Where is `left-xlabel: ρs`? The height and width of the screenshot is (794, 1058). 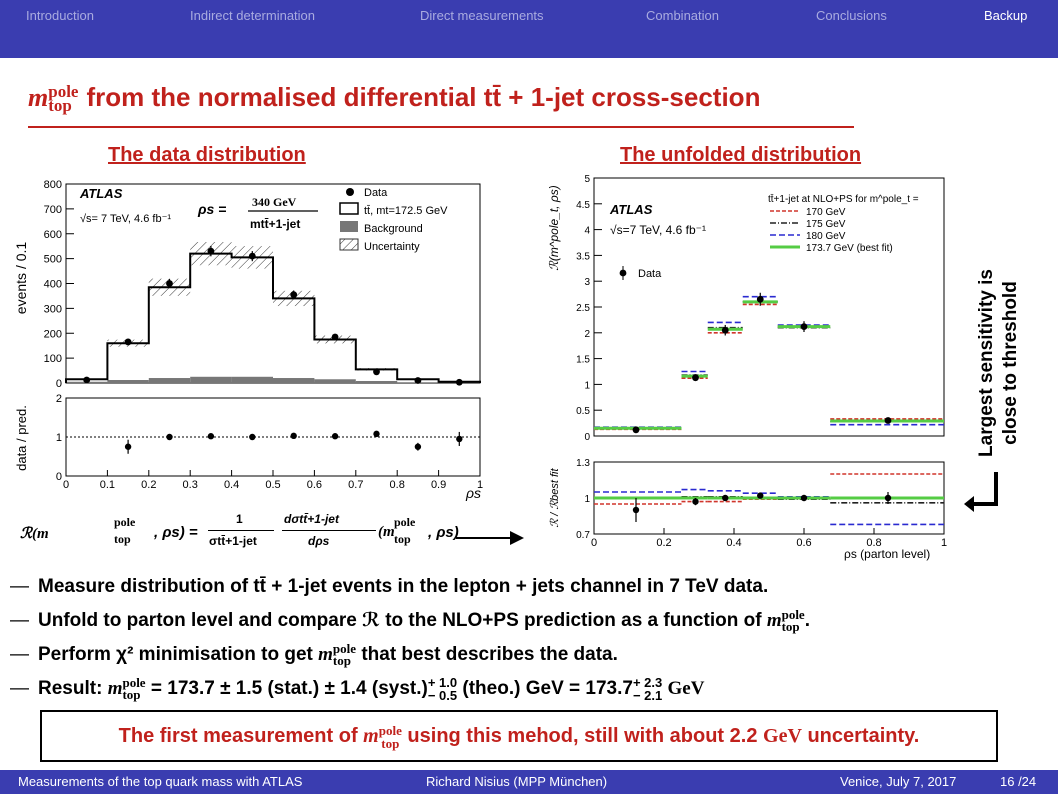 left-xlabel: ρs is located at coordinates (473, 493).